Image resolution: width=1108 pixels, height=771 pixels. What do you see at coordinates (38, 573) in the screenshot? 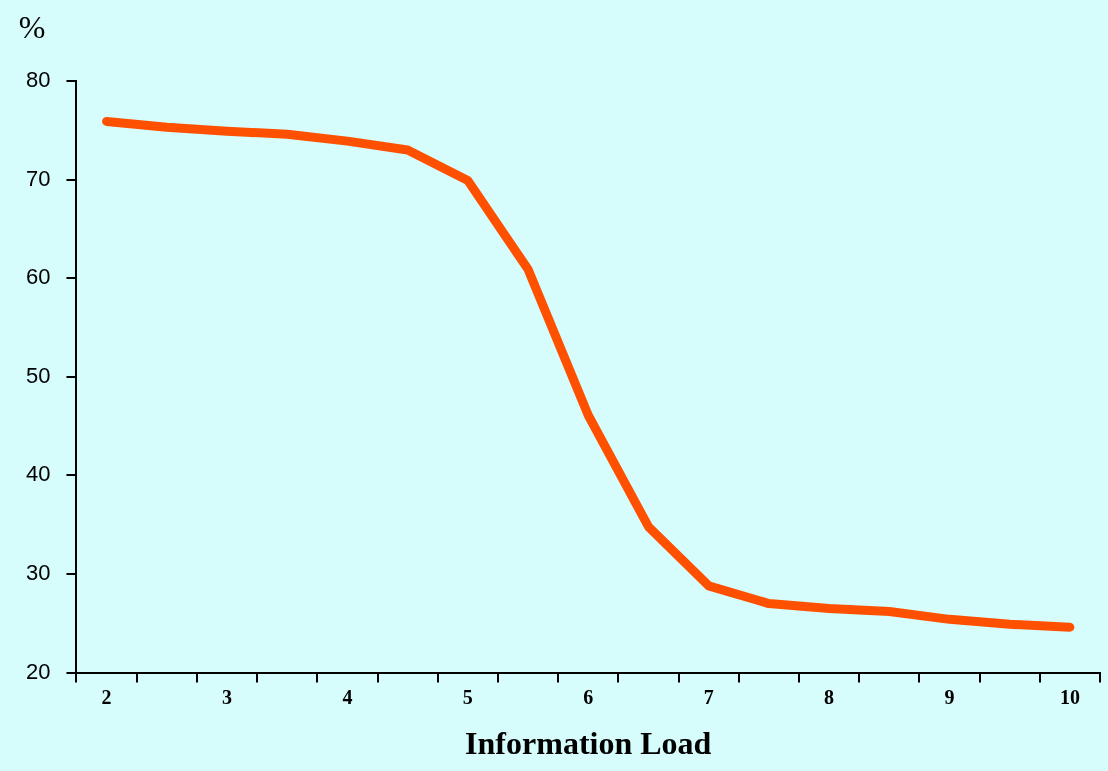
I see `y-tick-label: 30` at bounding box center [38, 573].